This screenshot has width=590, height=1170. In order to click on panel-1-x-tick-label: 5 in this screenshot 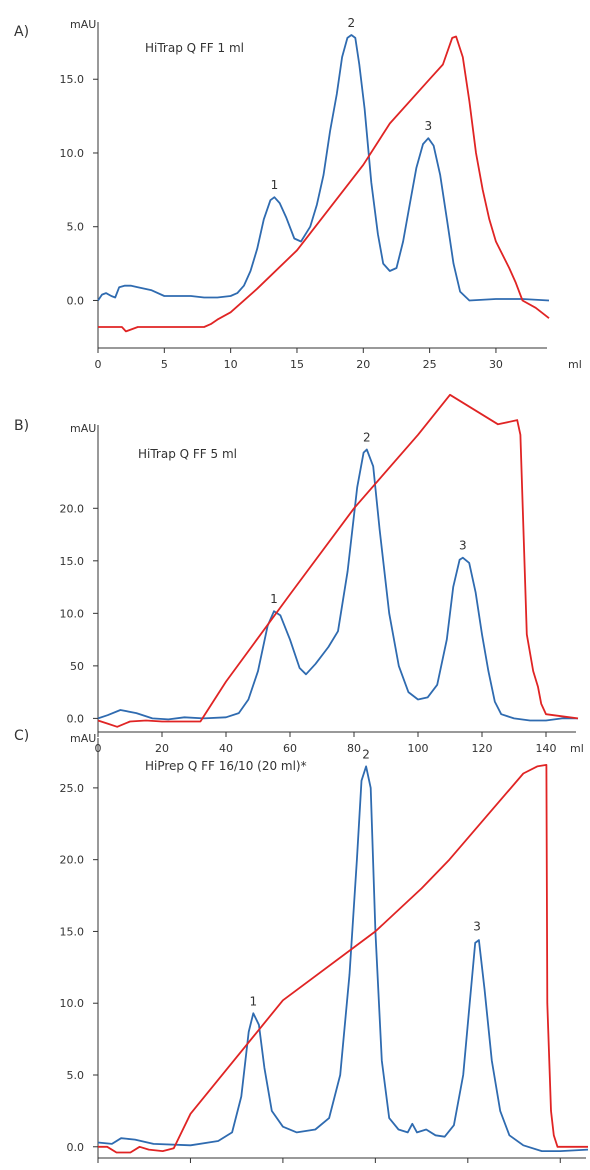, I will do `click(164, 364)`.